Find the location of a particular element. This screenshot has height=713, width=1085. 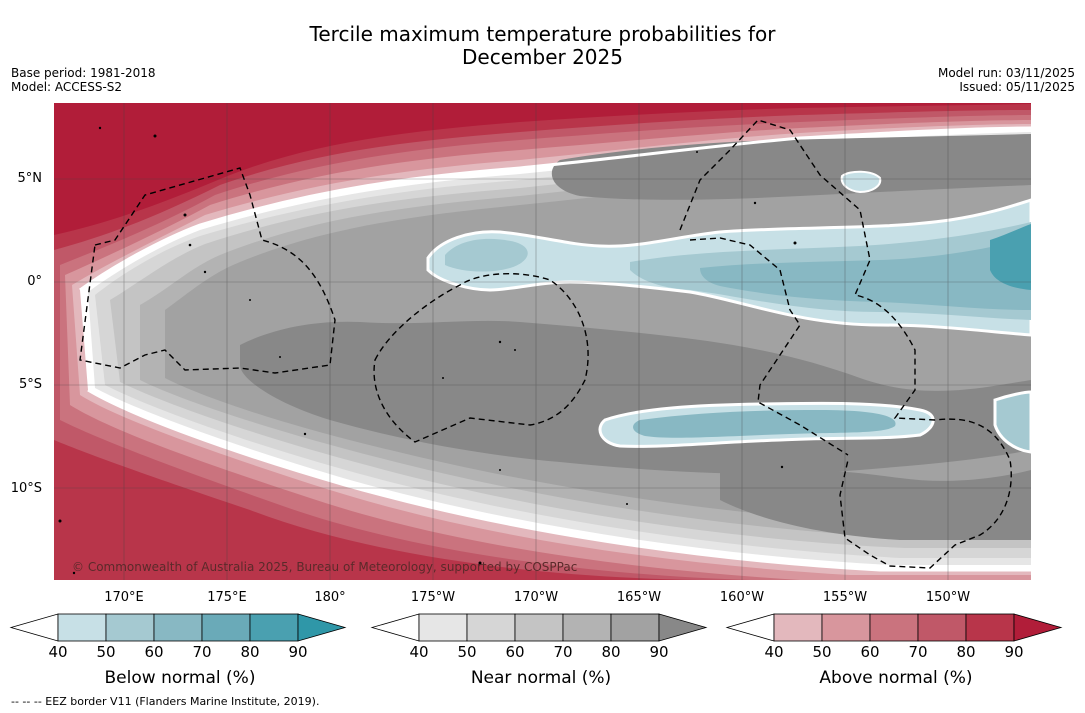

lon-label-170w: 170°W is located at coordinates (536, 597).